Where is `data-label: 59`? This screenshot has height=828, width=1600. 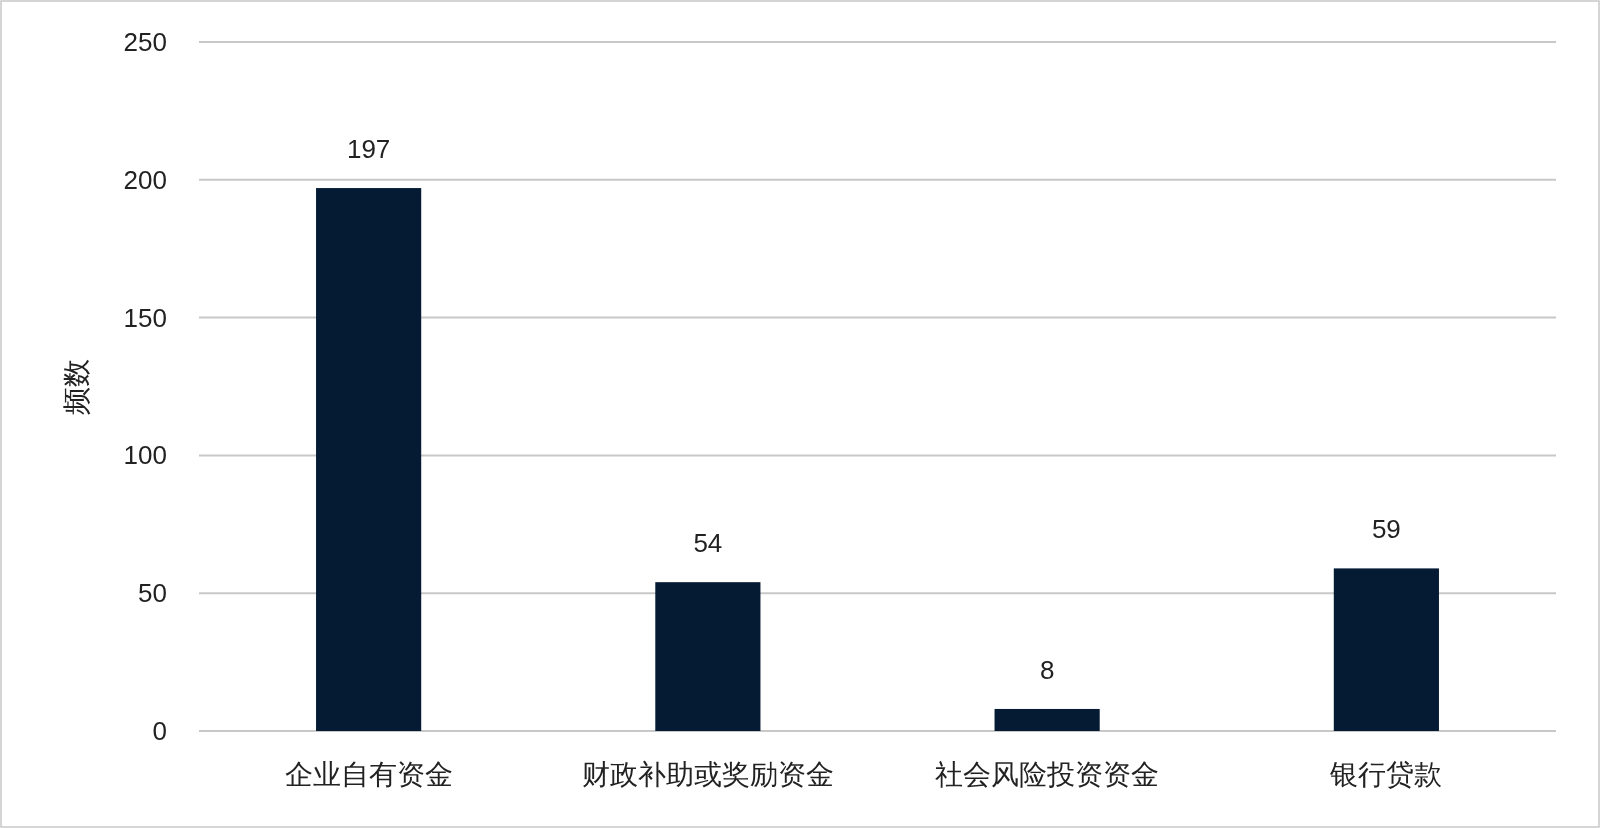
data-label: 59 is located at coordinates (1386, 529).